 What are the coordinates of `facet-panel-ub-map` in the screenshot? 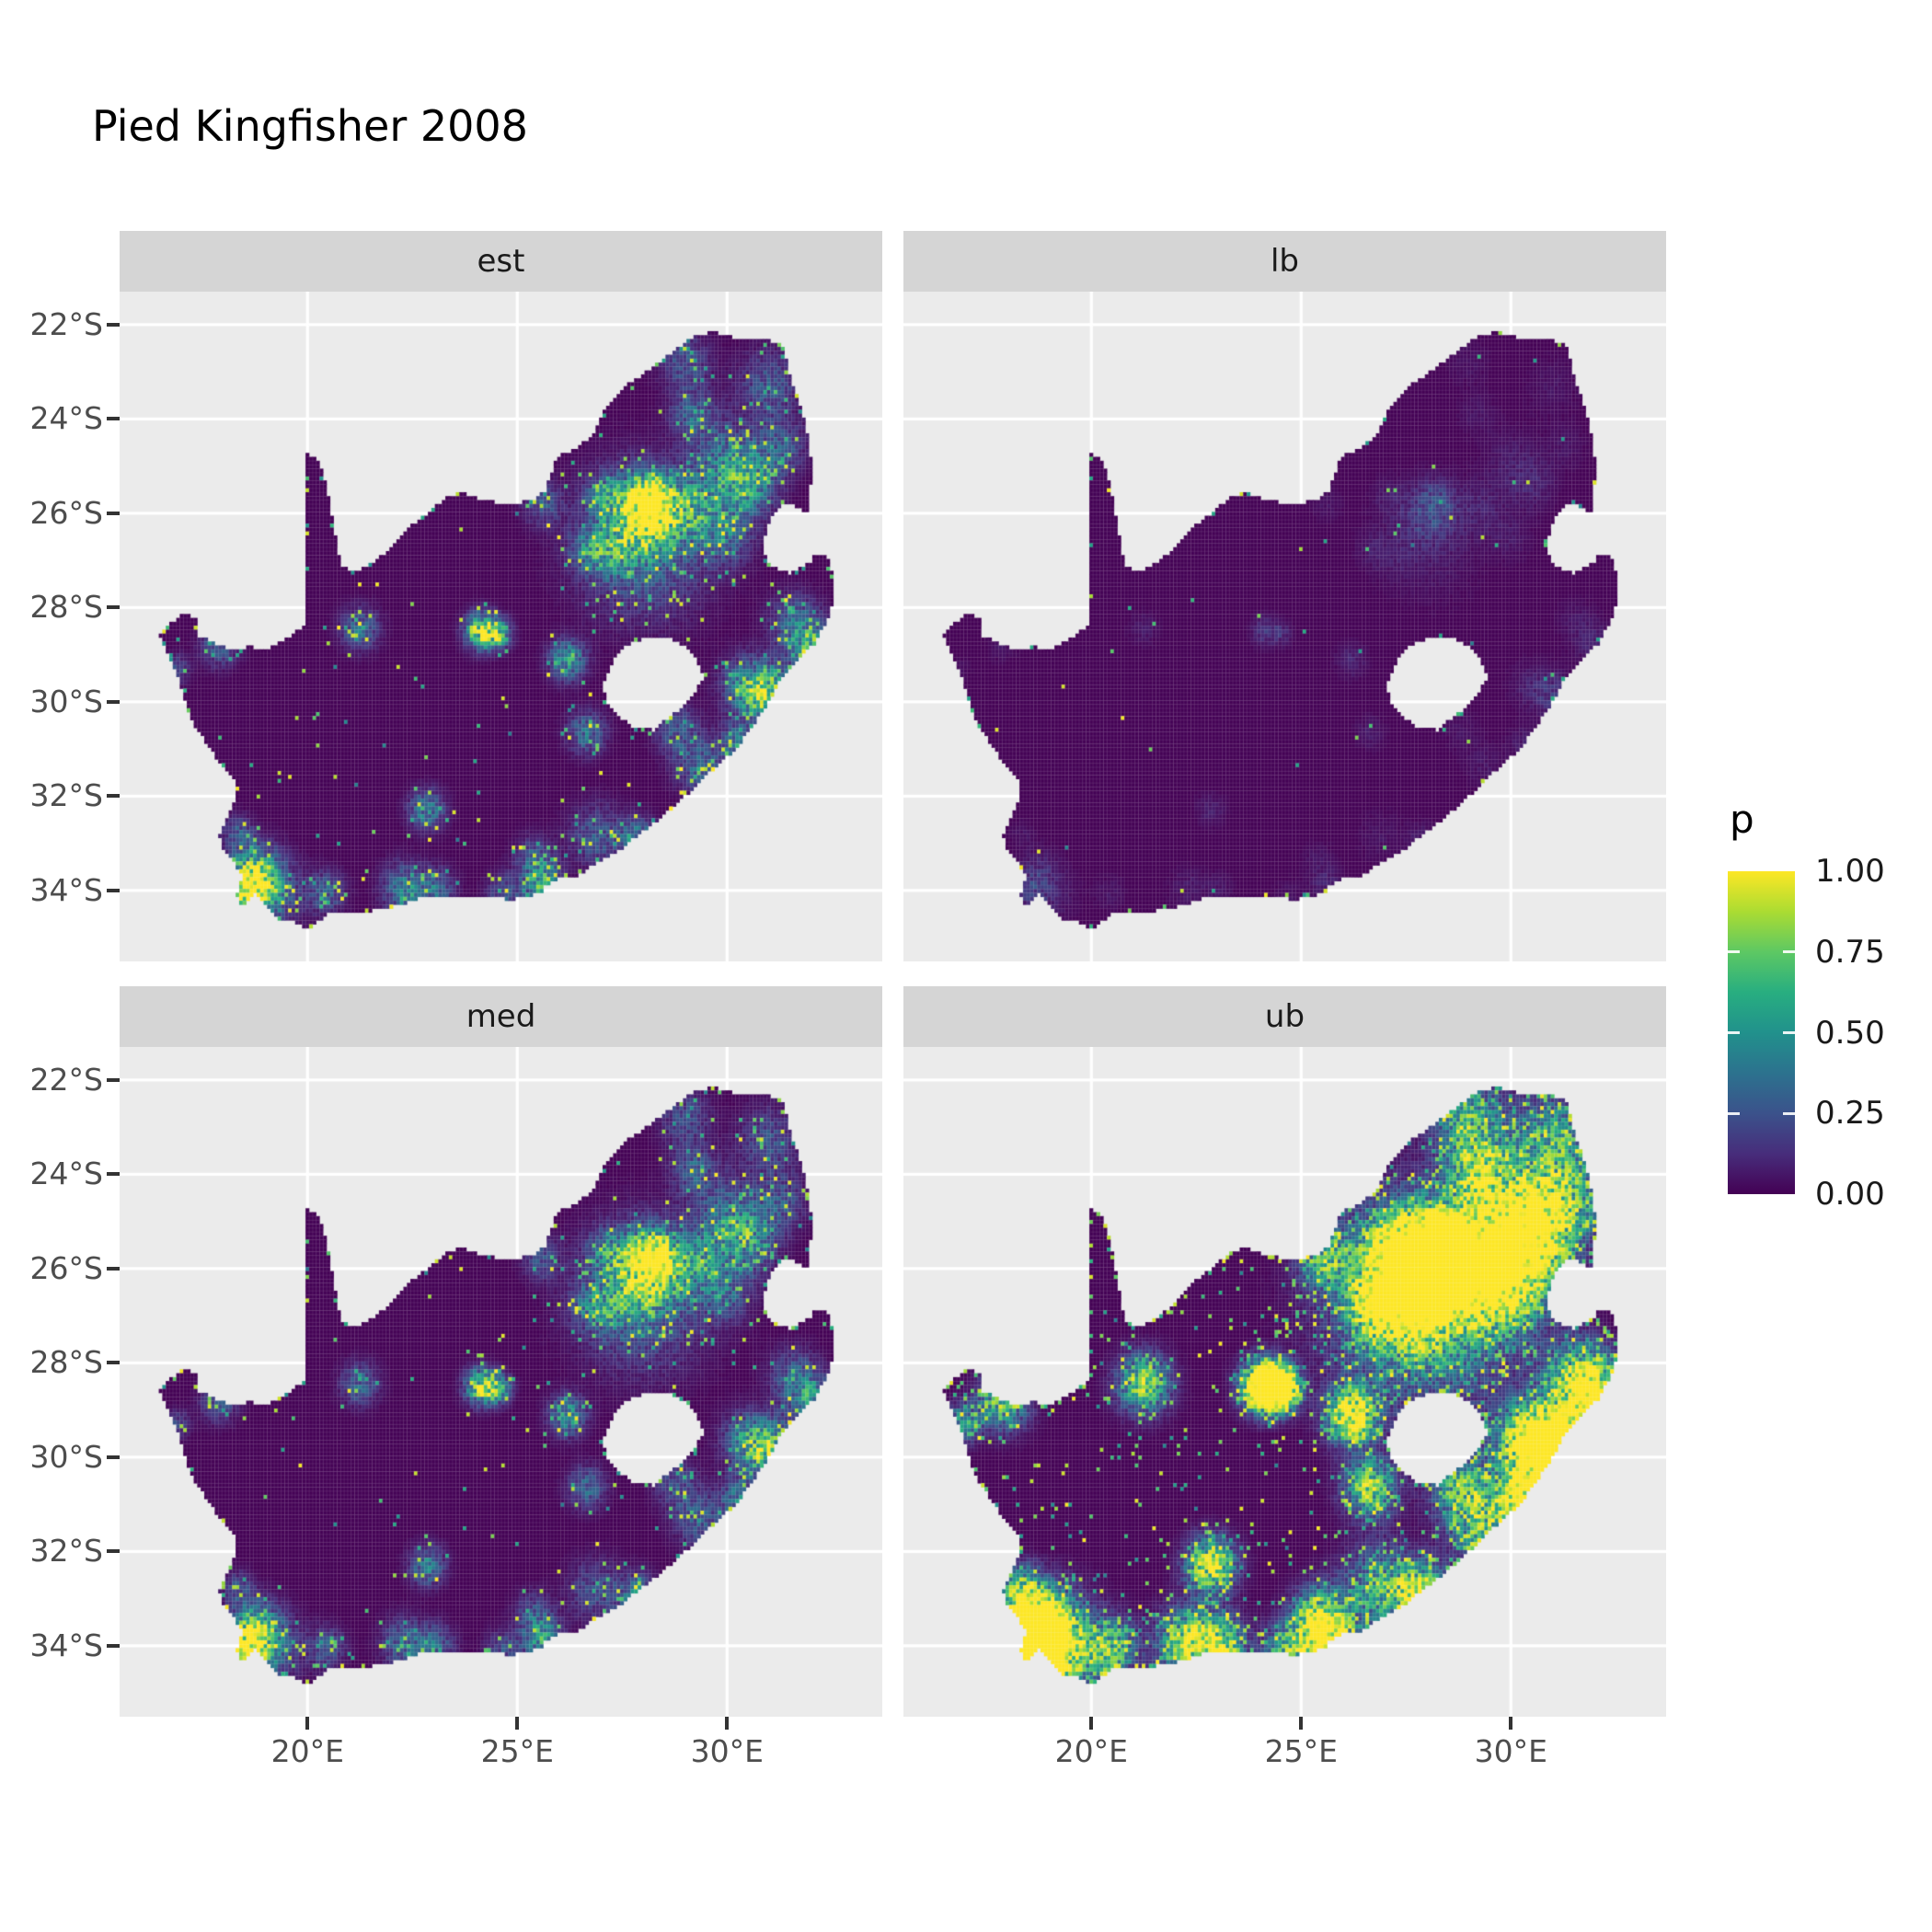 It's located at (1284, 1382).